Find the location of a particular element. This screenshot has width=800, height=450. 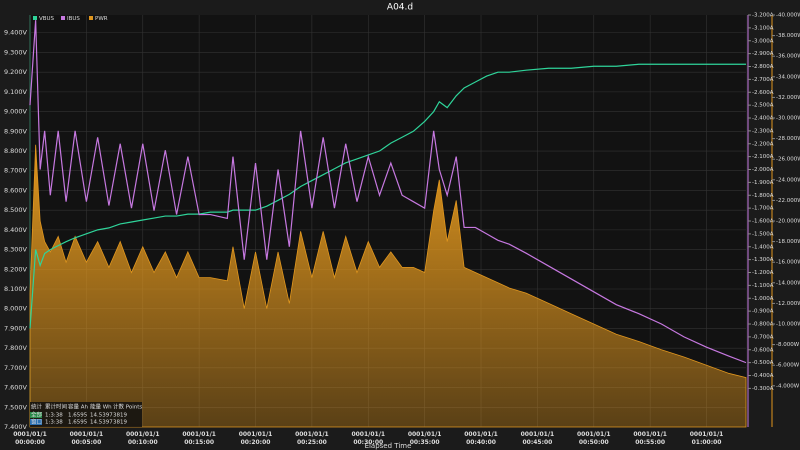

x-tick-label: 0001/01/1 00:45:00 is located at coordinates (538, 438).